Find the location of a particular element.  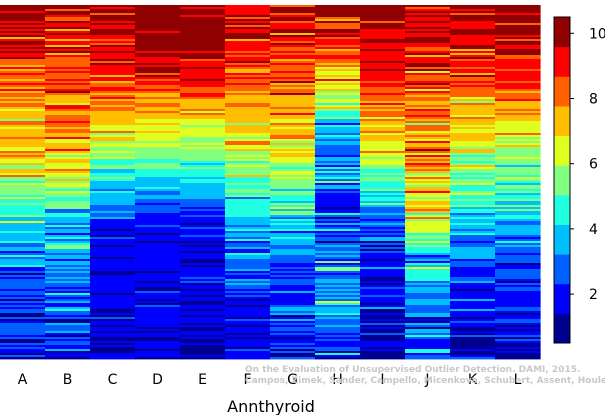

colorbar-label-10: 10 is located at coordinates (597, 34).